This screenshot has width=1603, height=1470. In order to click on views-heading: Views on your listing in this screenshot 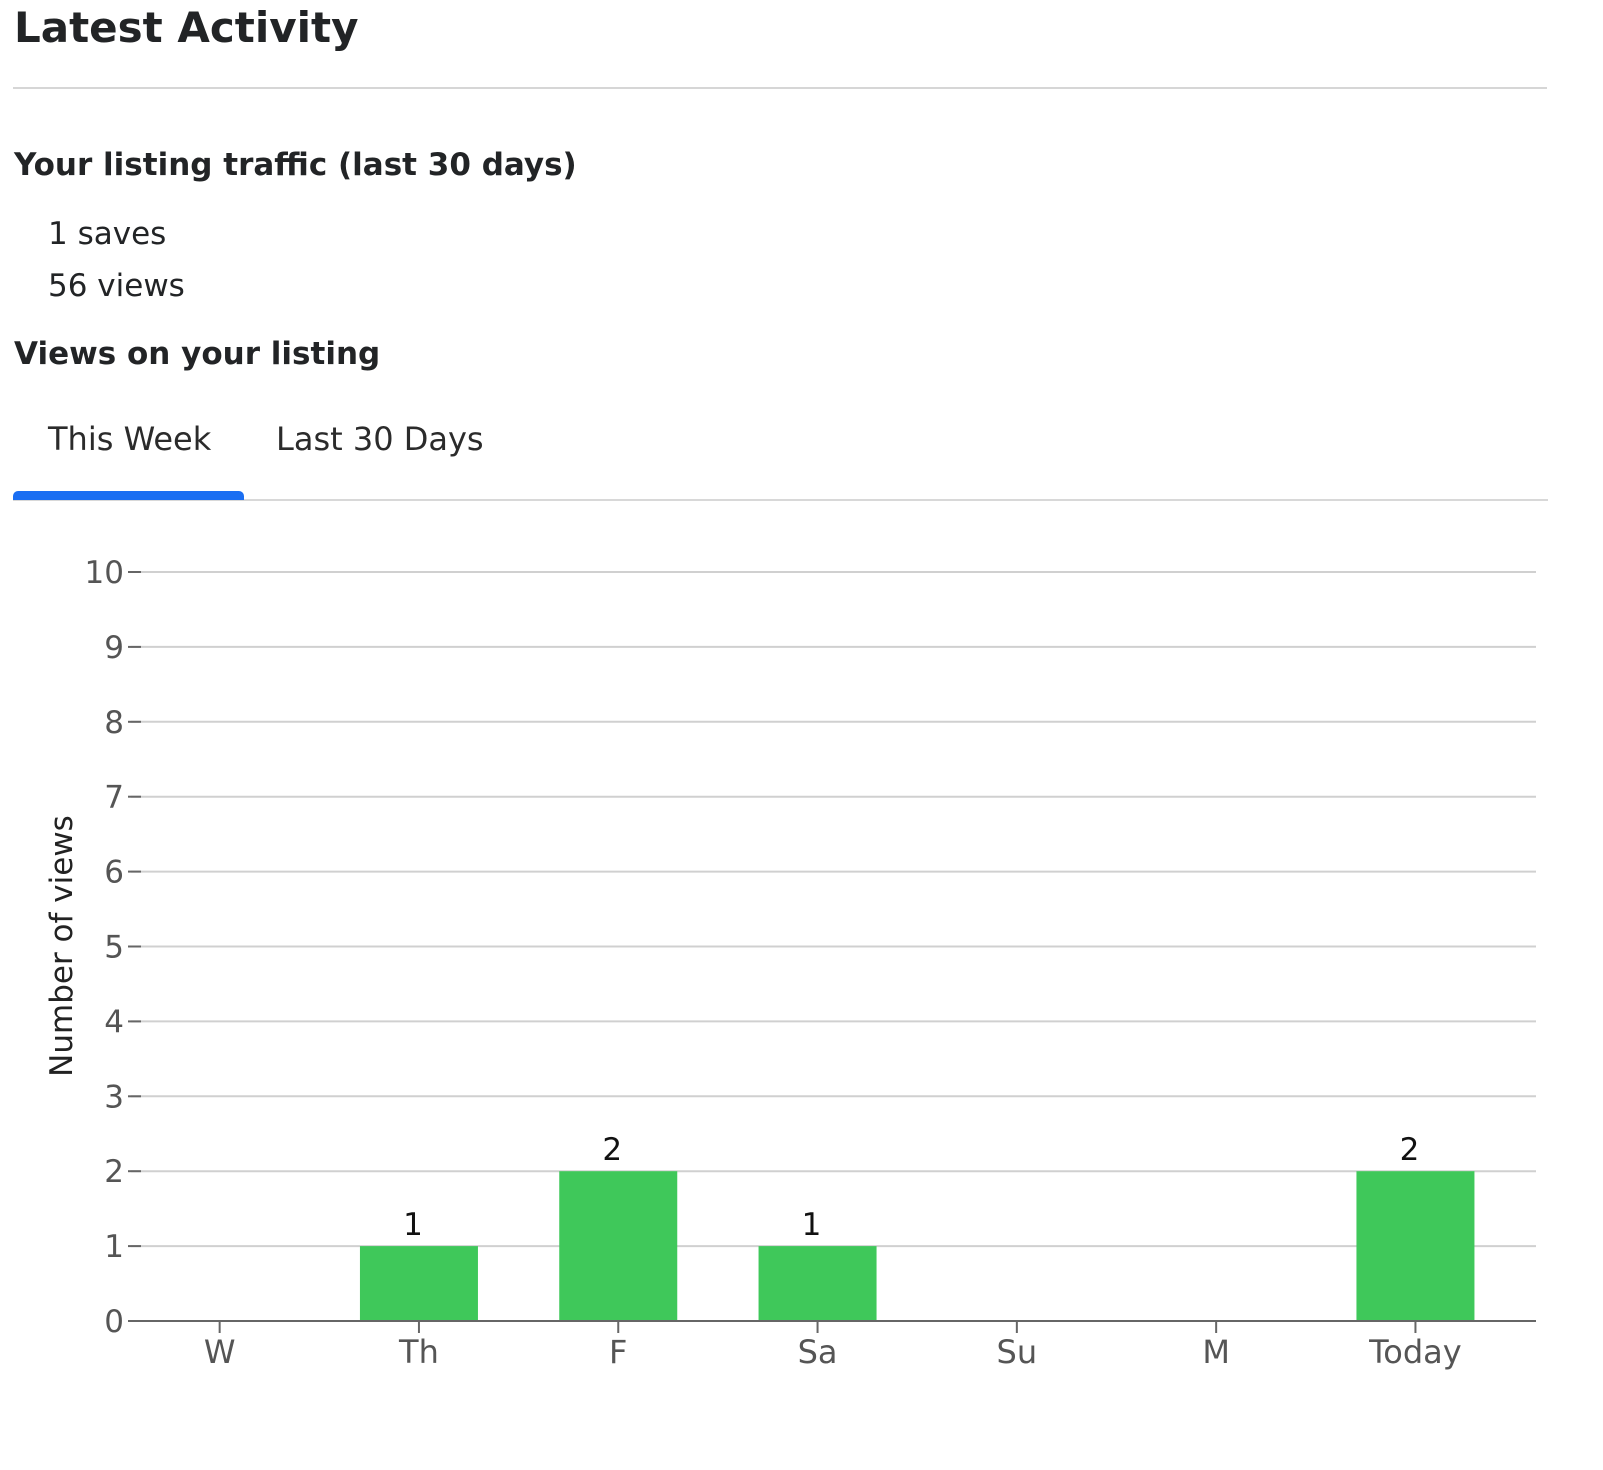, I will do `click(197, 354)`.